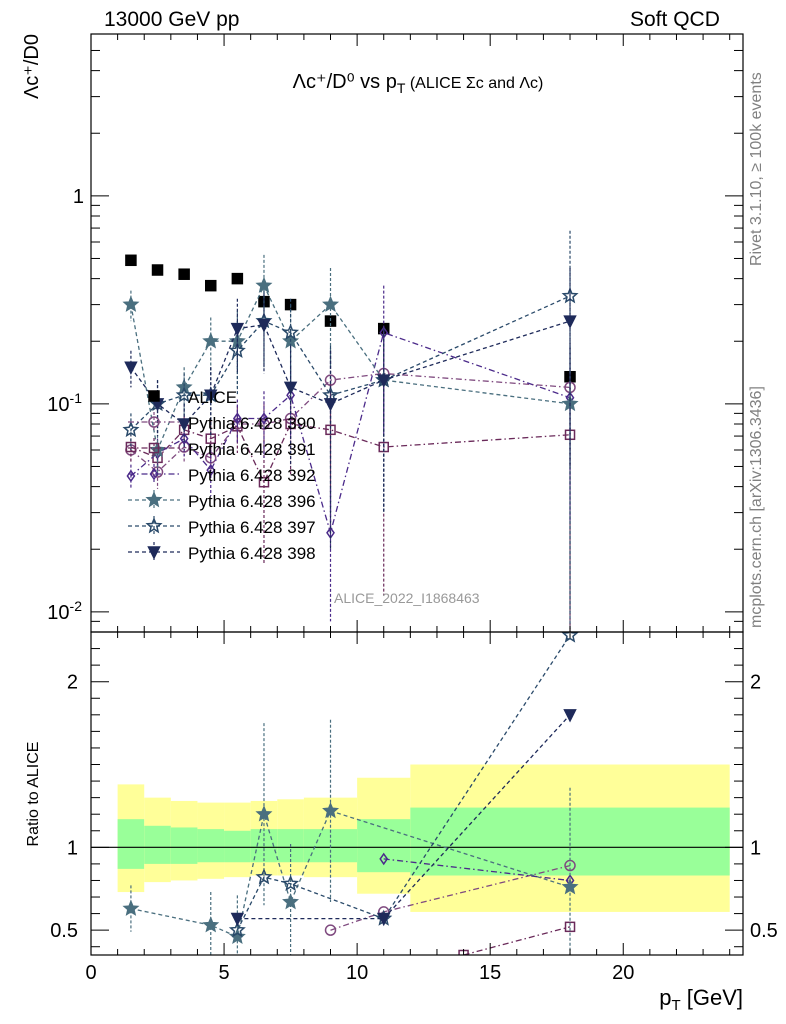 This screenshot has height=1024, width=786. Describe the element at coordinates (76, 398) in the screenshot. I see `y-tick-exponent: -1` at that location.